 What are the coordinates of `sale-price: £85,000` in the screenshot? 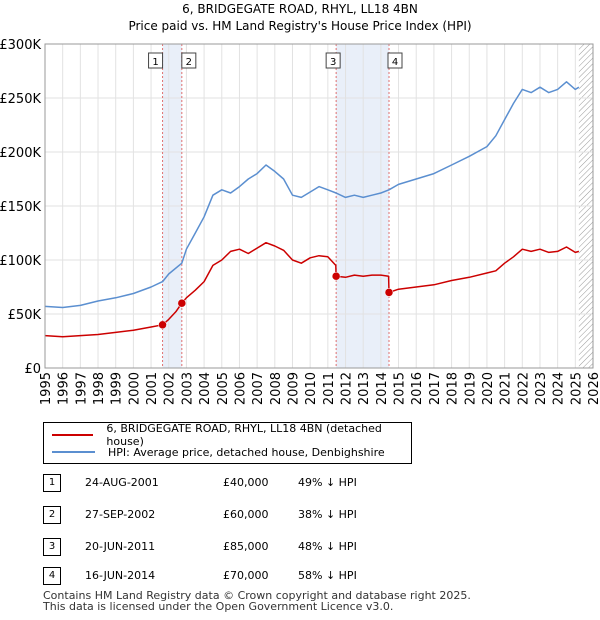 It's located at (246, 546).